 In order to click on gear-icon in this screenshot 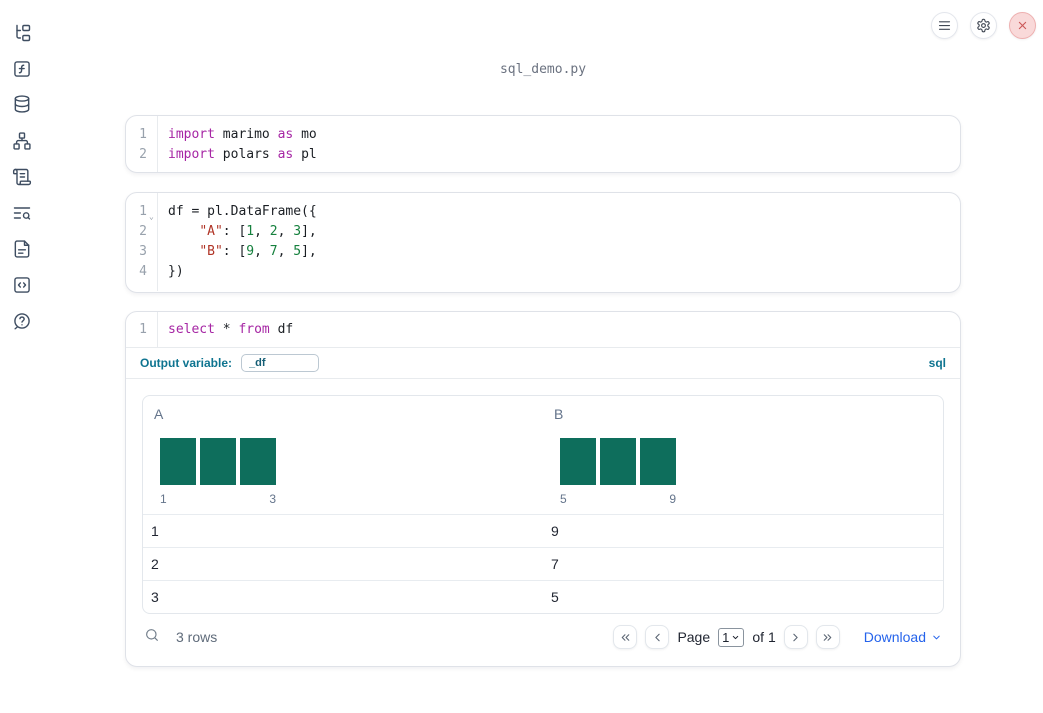, I will do `click(983, 25)`.